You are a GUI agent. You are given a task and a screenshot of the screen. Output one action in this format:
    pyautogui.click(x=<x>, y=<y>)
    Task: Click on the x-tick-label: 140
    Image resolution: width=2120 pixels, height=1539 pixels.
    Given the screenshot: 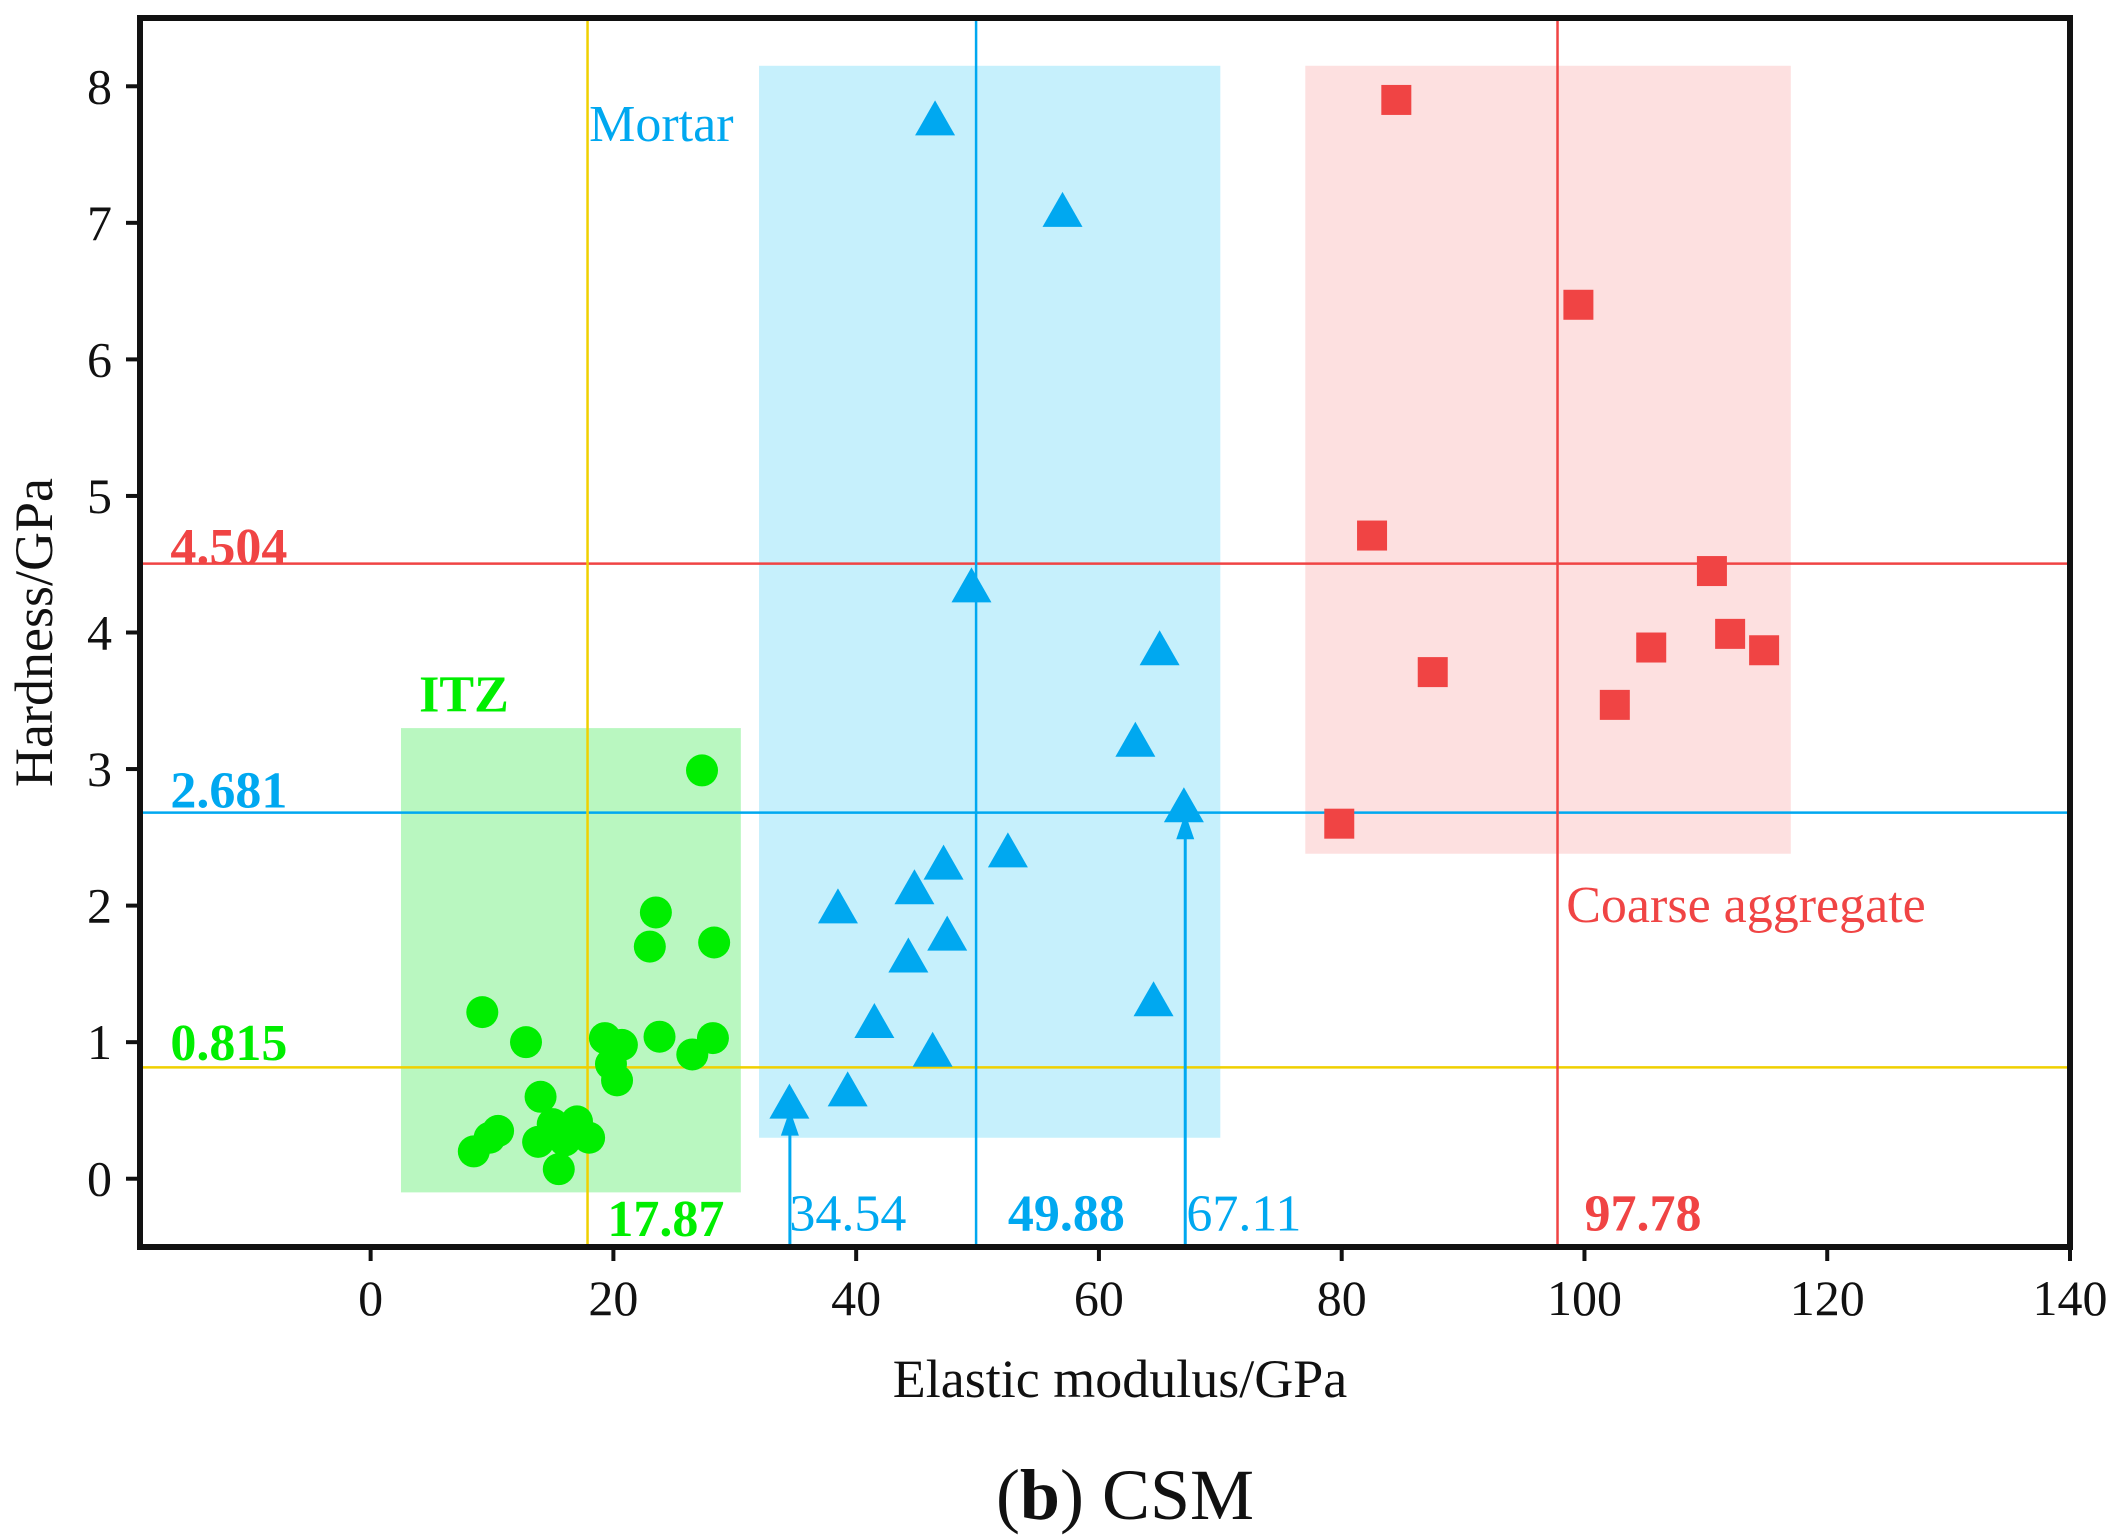 What is the action you would take?
    pyautogui.click(x=2070, y=1298)
    